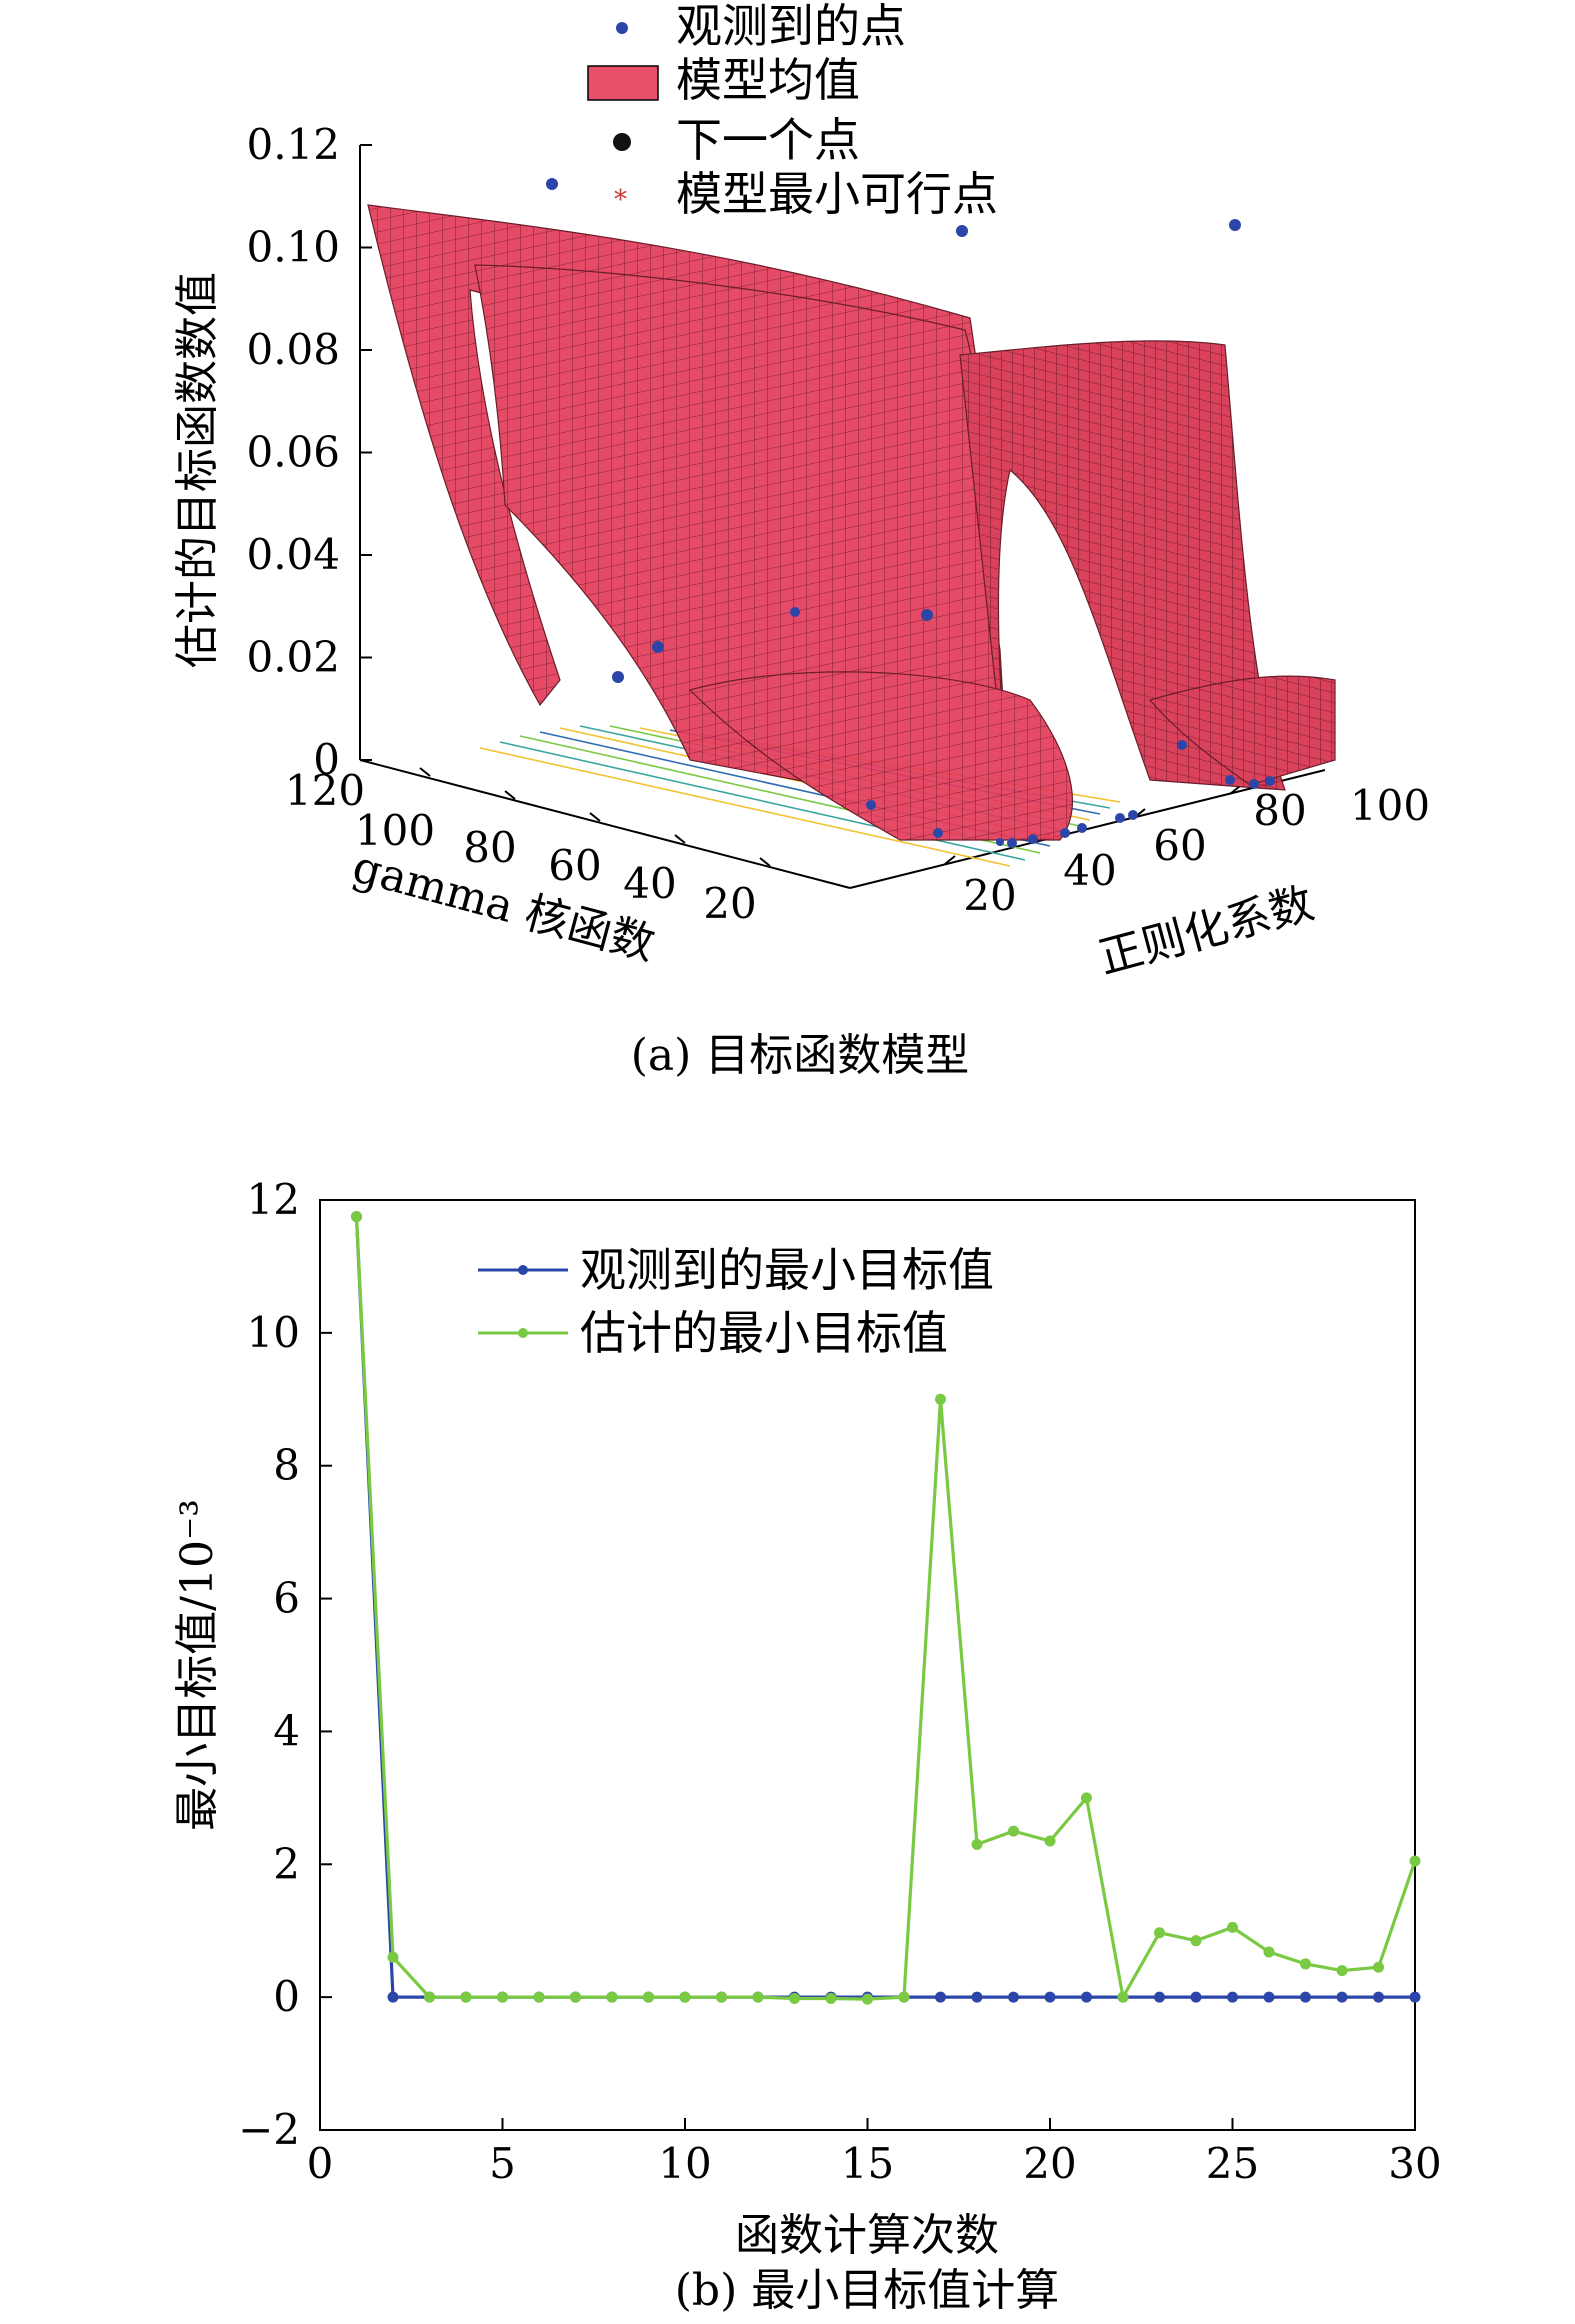 Image resolution: width=1575 pixels, height=2324 pixels. Describe the element at coordinates (867, 2290) in the screenshot. I see `caption-b: (b) 最小目标值计算` at that location.